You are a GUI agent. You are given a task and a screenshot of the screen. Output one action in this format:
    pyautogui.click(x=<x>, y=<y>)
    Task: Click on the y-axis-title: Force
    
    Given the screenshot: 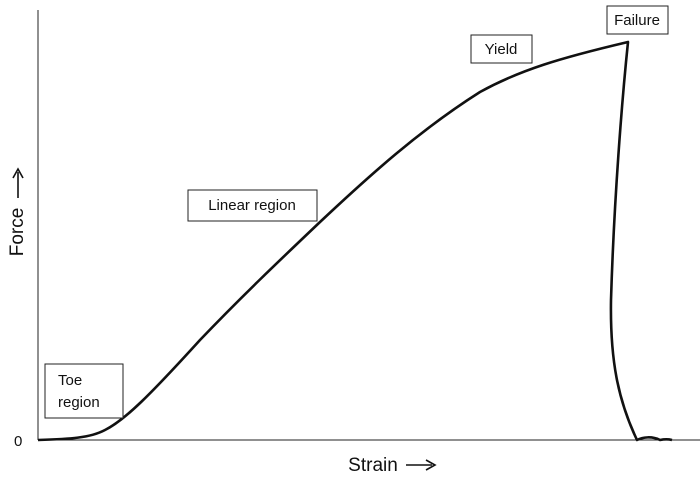 What is the action you would take?
    pyautogui.click(x=17, y=232)
    